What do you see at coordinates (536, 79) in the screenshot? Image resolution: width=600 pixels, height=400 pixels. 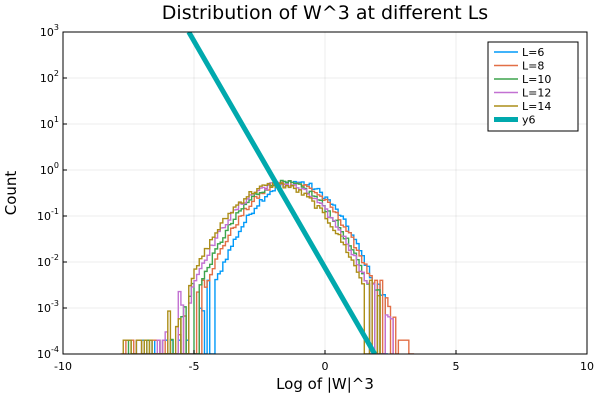 I see `legend-label: L=10` at bounding box center [536, 79].